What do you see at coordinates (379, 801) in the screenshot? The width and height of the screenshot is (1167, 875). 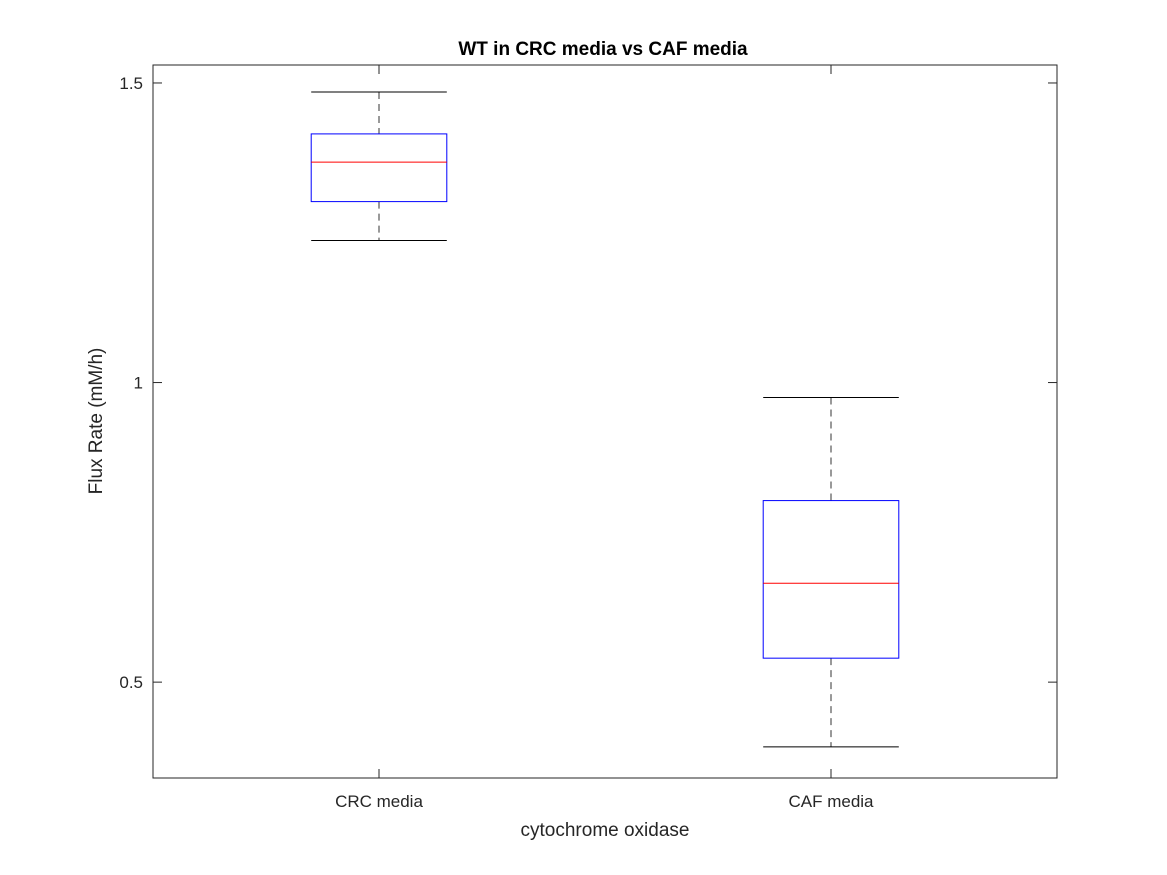 I see `x-tick-label: CRC media` at bounding box center [379, 801].